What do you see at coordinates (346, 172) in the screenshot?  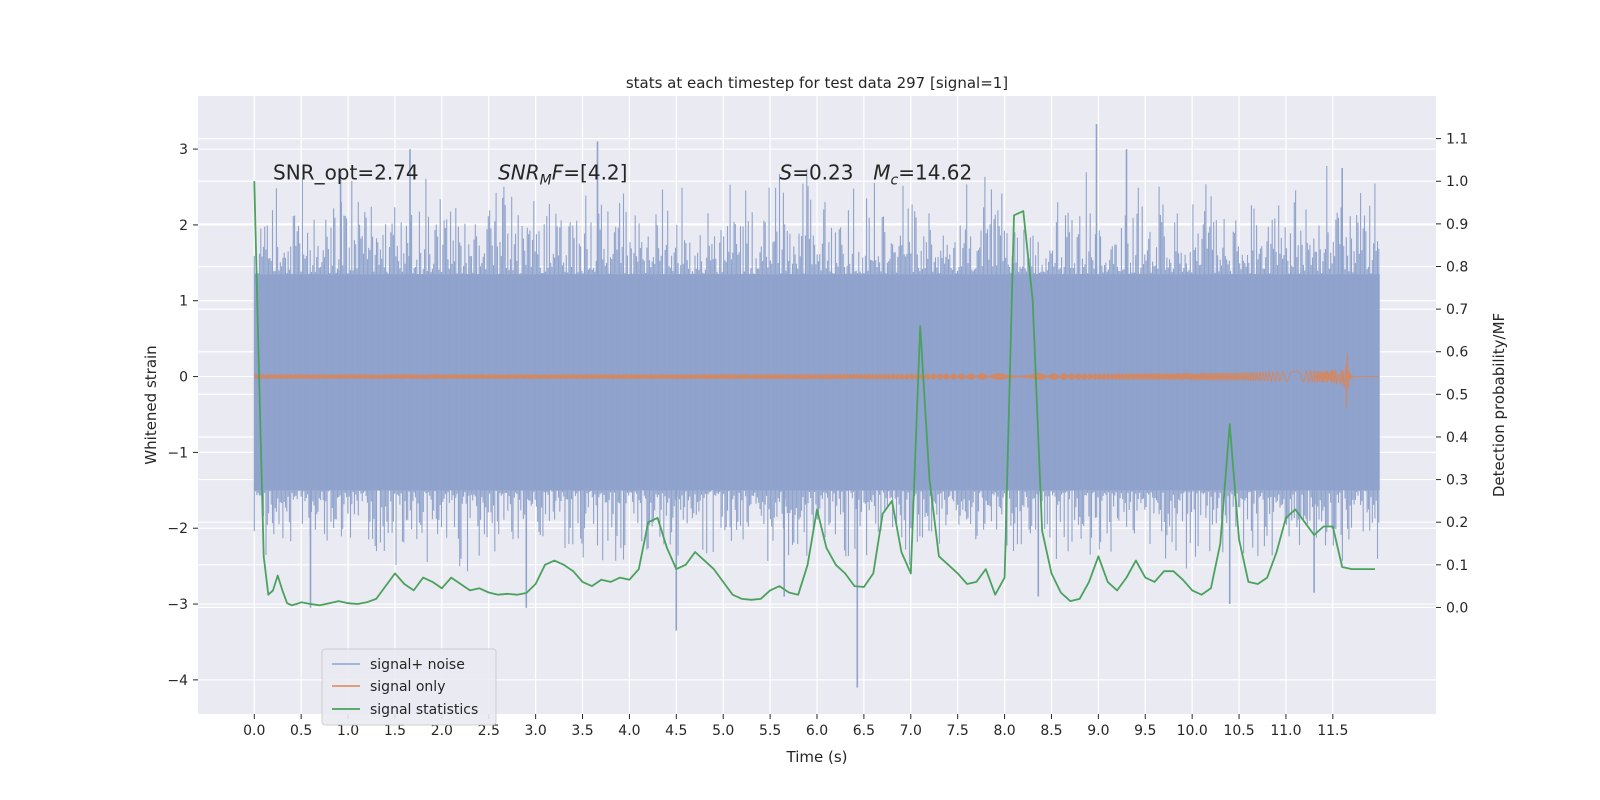 I see `annotation-text: SNR_opt=2.74` at bounding box center [346, 172].